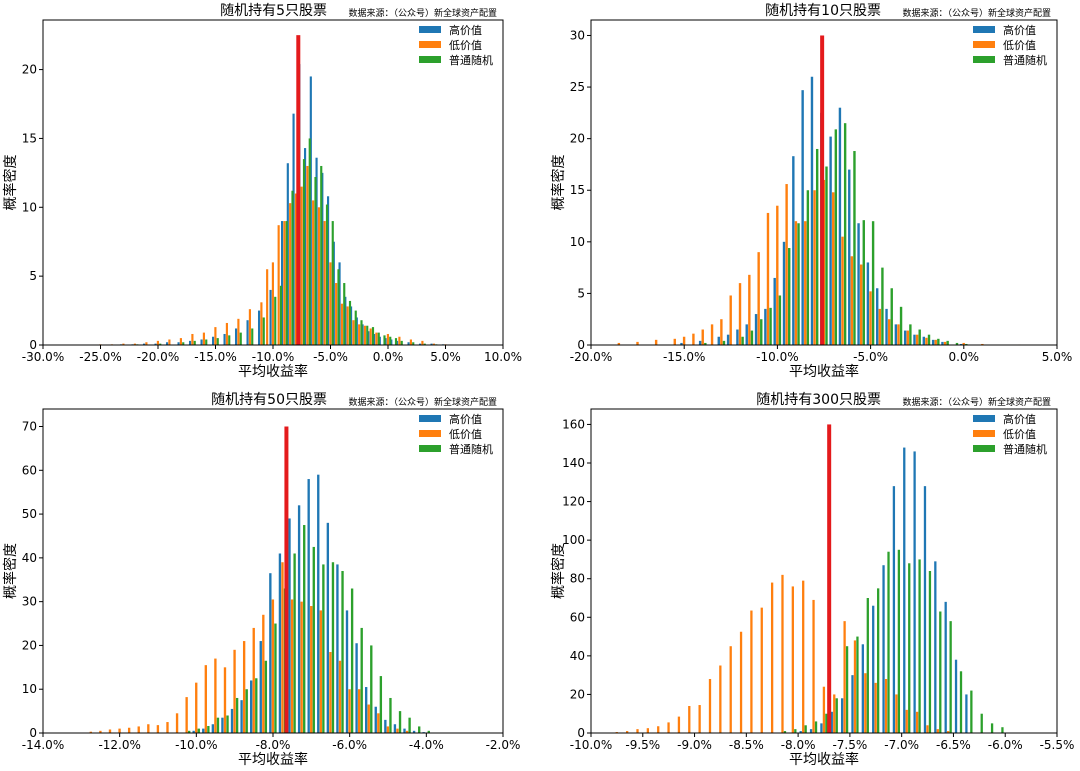  What do you see at coordinates (824, 759) in the screenshot?
I see `x-axis-label: 平均收益率` at bounding box center [824, 759].